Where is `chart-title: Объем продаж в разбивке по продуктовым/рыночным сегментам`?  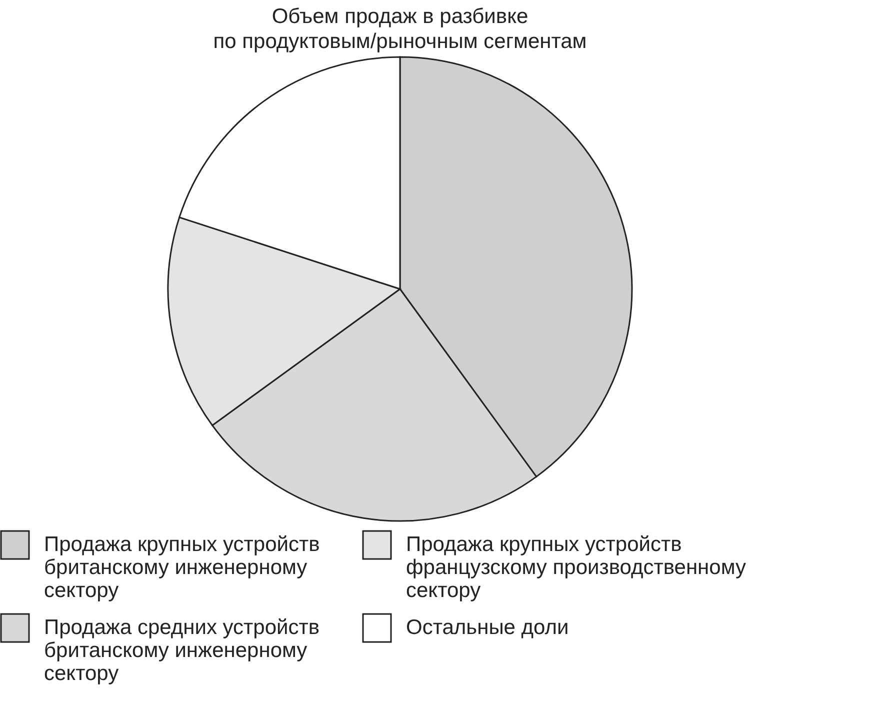 chart-title: Объем продаж в разбивке по продуктовым/рыночным сегментам is located at coordinates (400, 29).